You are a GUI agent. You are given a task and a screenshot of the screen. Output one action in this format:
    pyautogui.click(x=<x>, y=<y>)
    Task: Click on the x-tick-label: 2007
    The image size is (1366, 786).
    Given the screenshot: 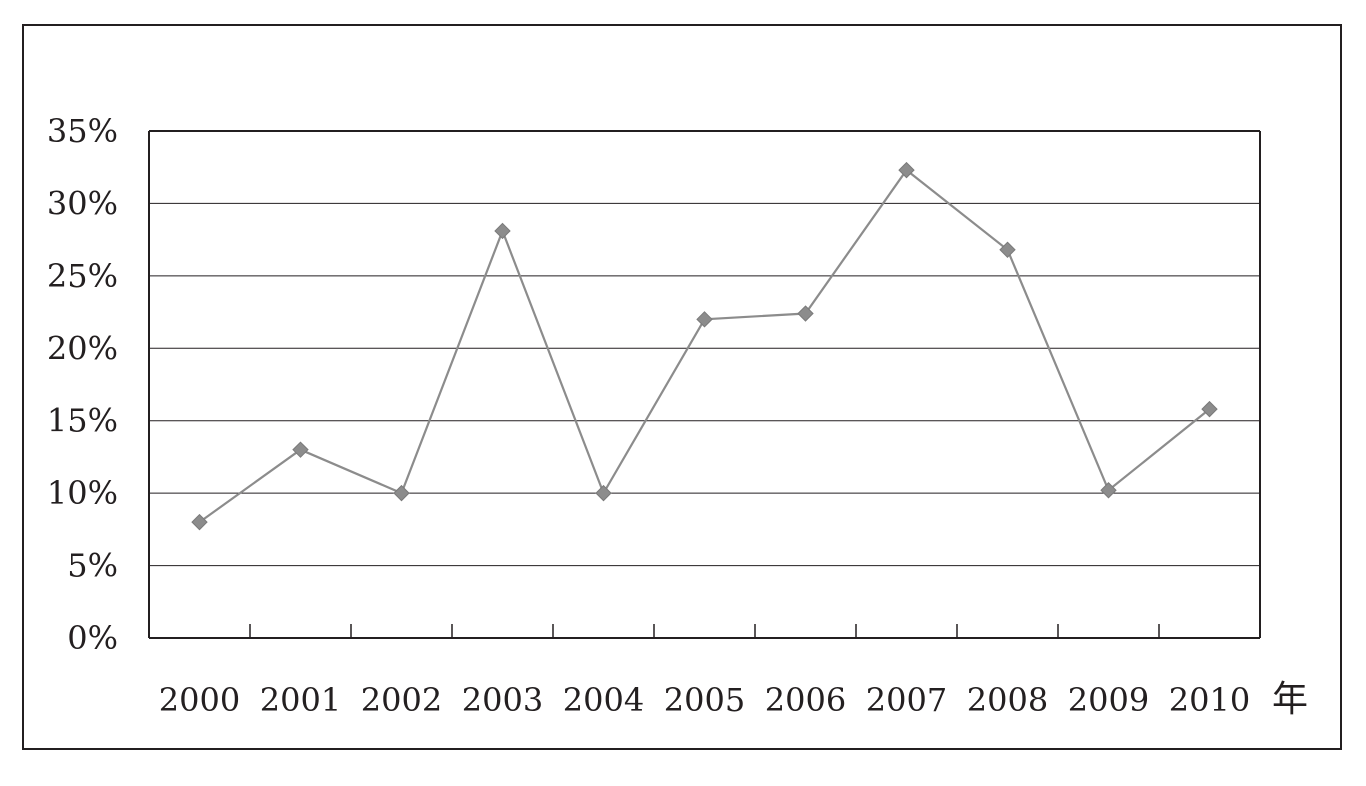 What is the action you would take?
    pyautogui.click(x=906, y=700)
    